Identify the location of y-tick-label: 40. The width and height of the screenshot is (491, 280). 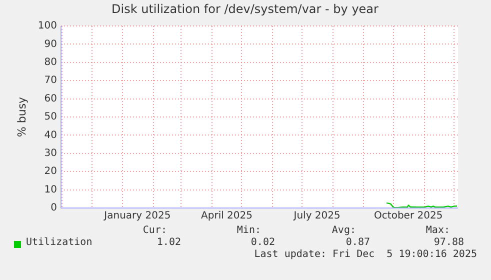
(50, 135).